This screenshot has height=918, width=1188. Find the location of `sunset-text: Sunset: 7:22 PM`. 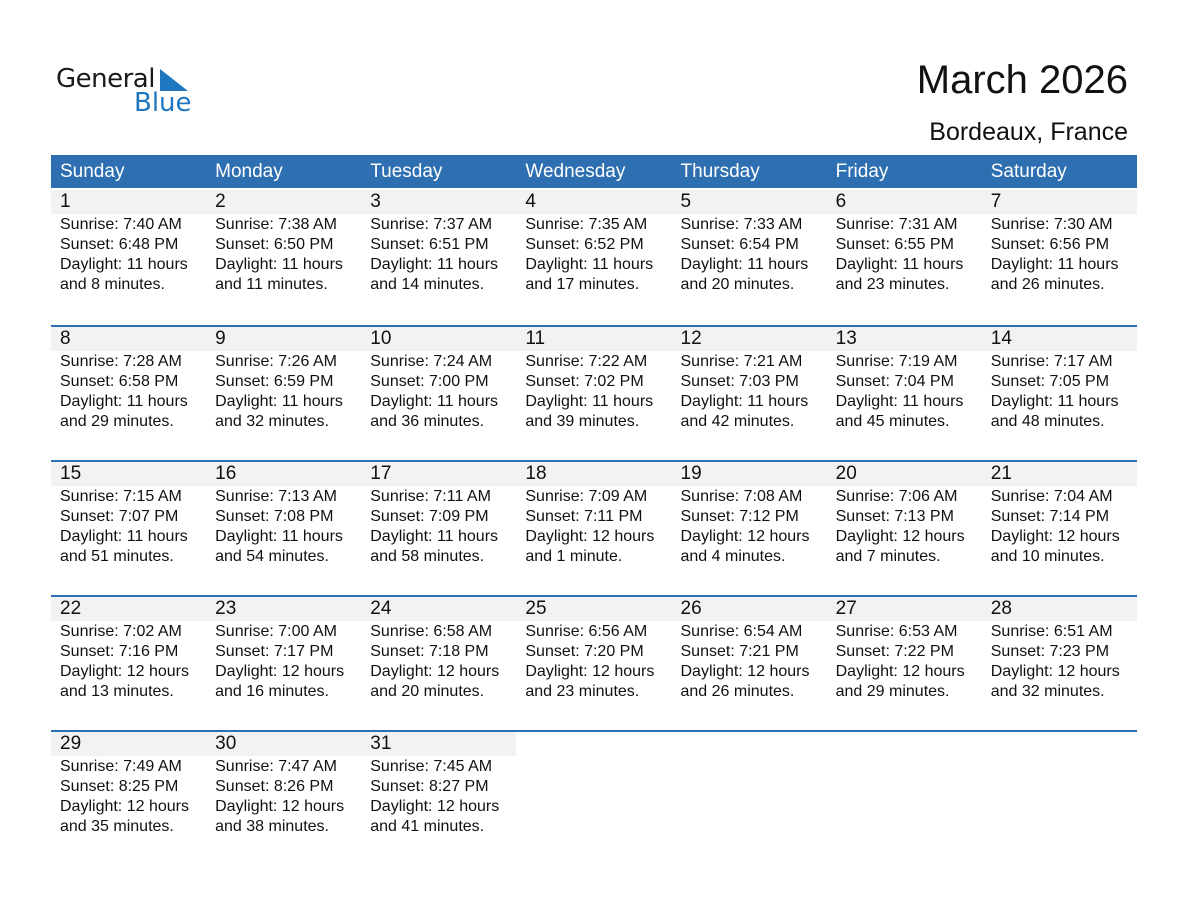

sunset-text: Sunset: 7:22 PM is located at coordinates (894, 651).